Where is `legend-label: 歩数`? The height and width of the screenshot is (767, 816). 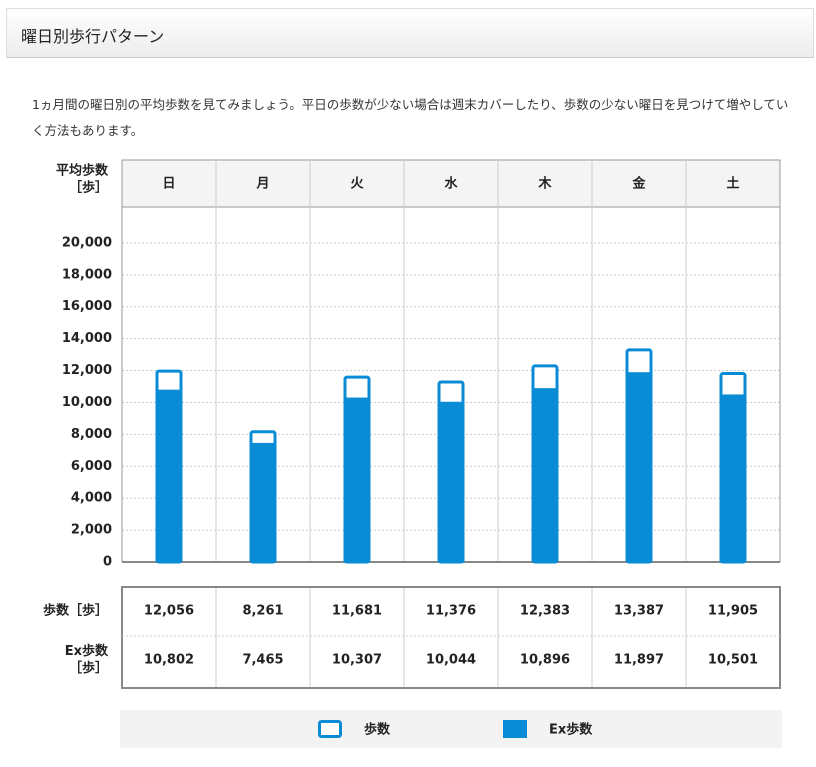 legend-label: 歩数 is located at coordinates (377, 730).